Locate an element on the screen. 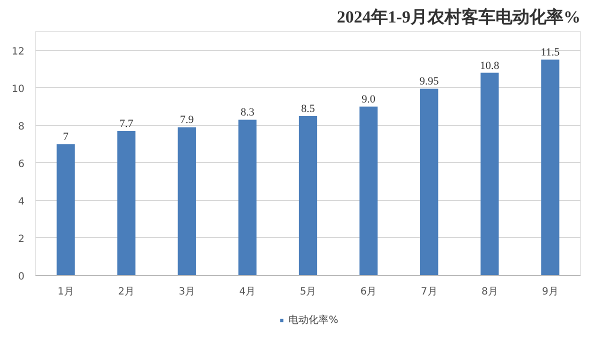 The width and height of the screenshot is (600, 342). data-label: 9.95 is located at coordinates (429, 82).